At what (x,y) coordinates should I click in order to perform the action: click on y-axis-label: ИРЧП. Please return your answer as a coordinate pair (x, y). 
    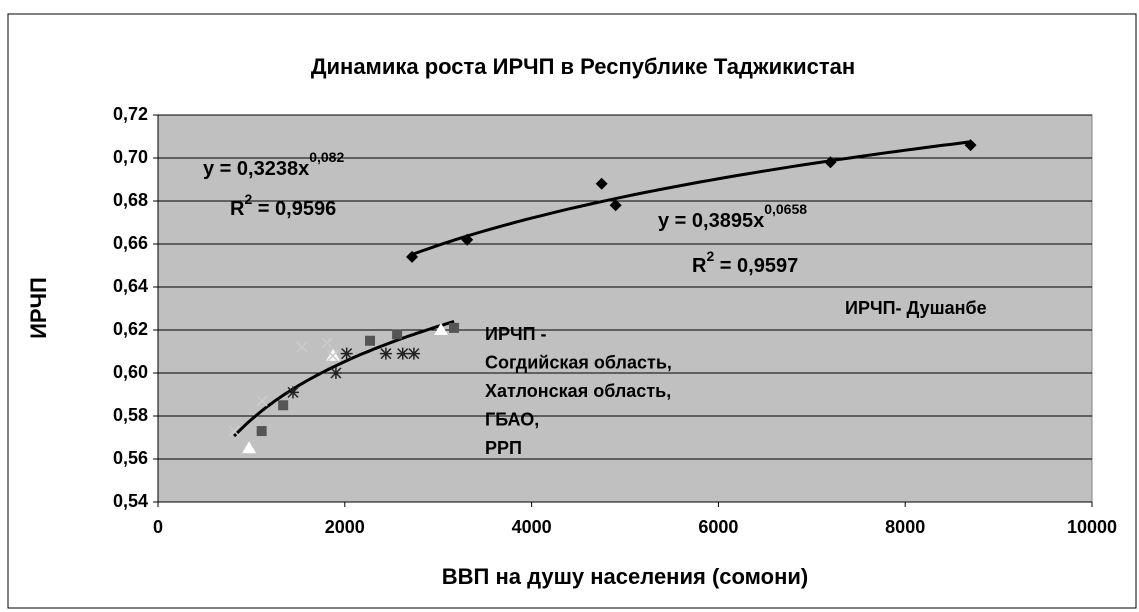
    Looking at the image, I should click on (38, 308).